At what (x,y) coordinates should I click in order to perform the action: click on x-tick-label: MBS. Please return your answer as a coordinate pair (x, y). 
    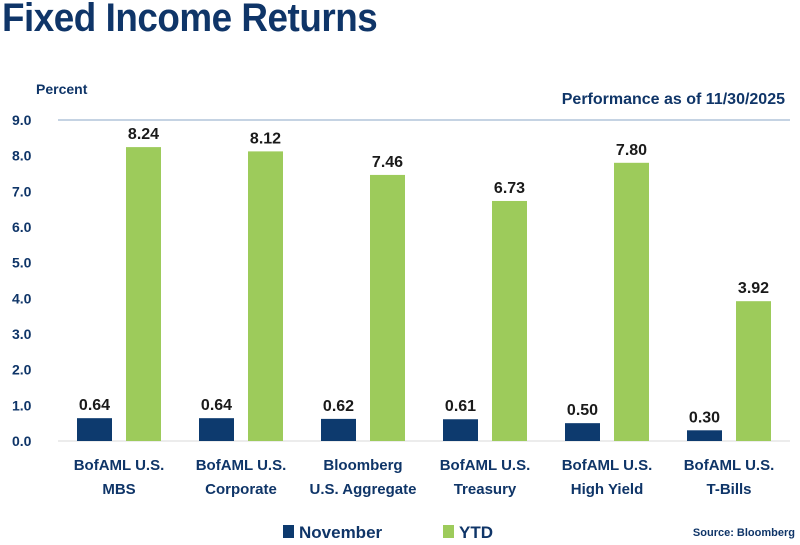
    Looking at the image, I should click on (118, 489).